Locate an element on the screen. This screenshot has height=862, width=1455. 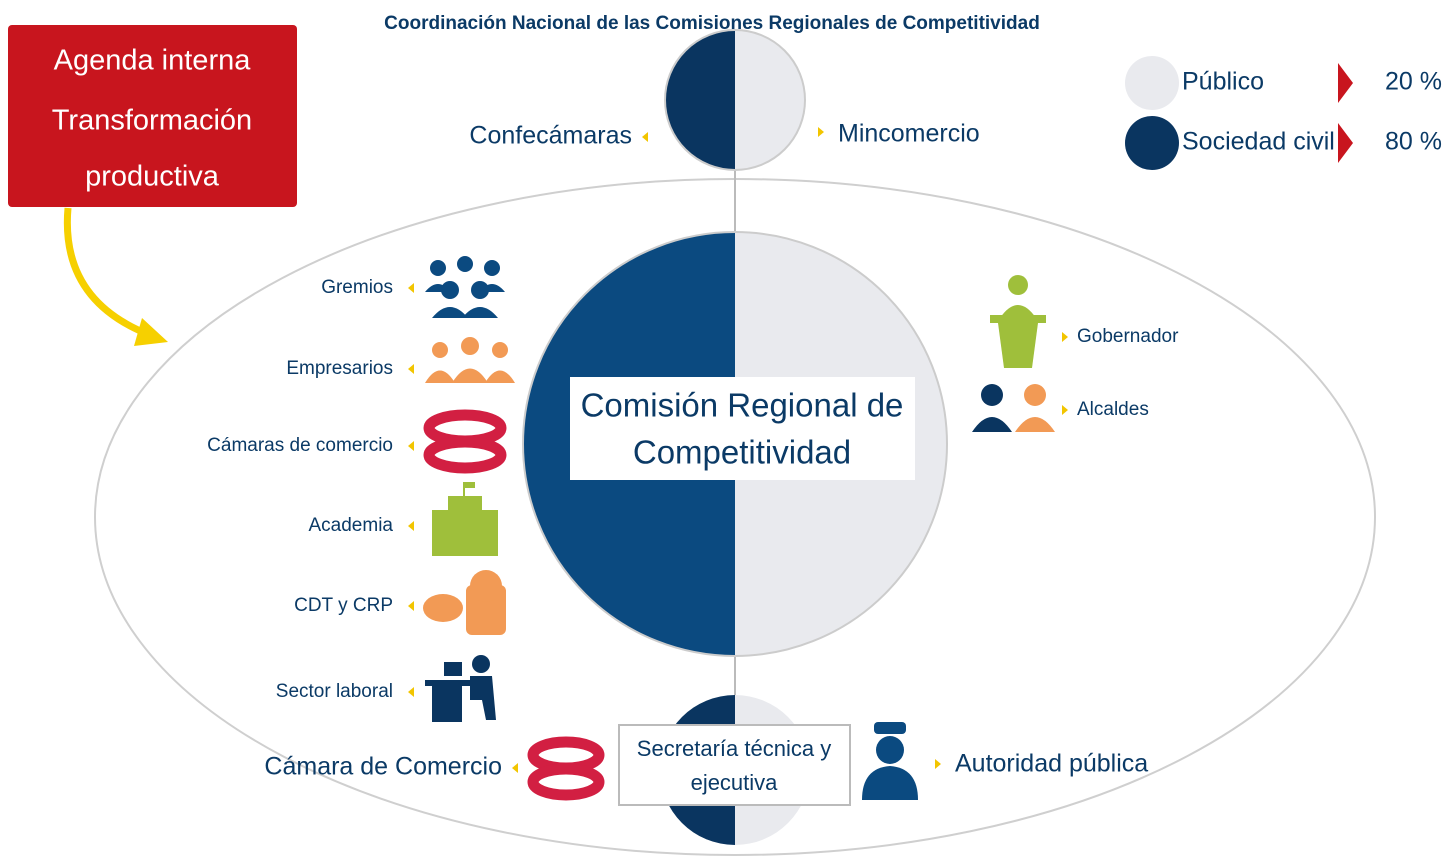
laboral-icon is located at coordinates (460, 688).